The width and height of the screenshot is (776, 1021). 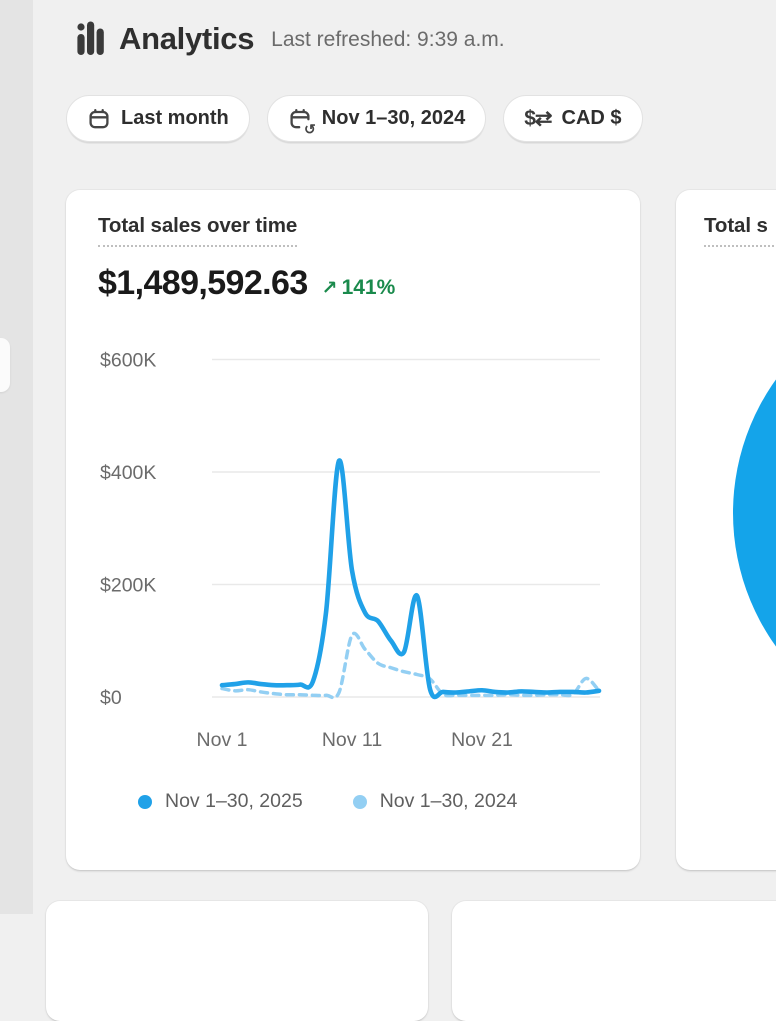 I want to click on date-range-button: Last month, so click(x=158, y=118).